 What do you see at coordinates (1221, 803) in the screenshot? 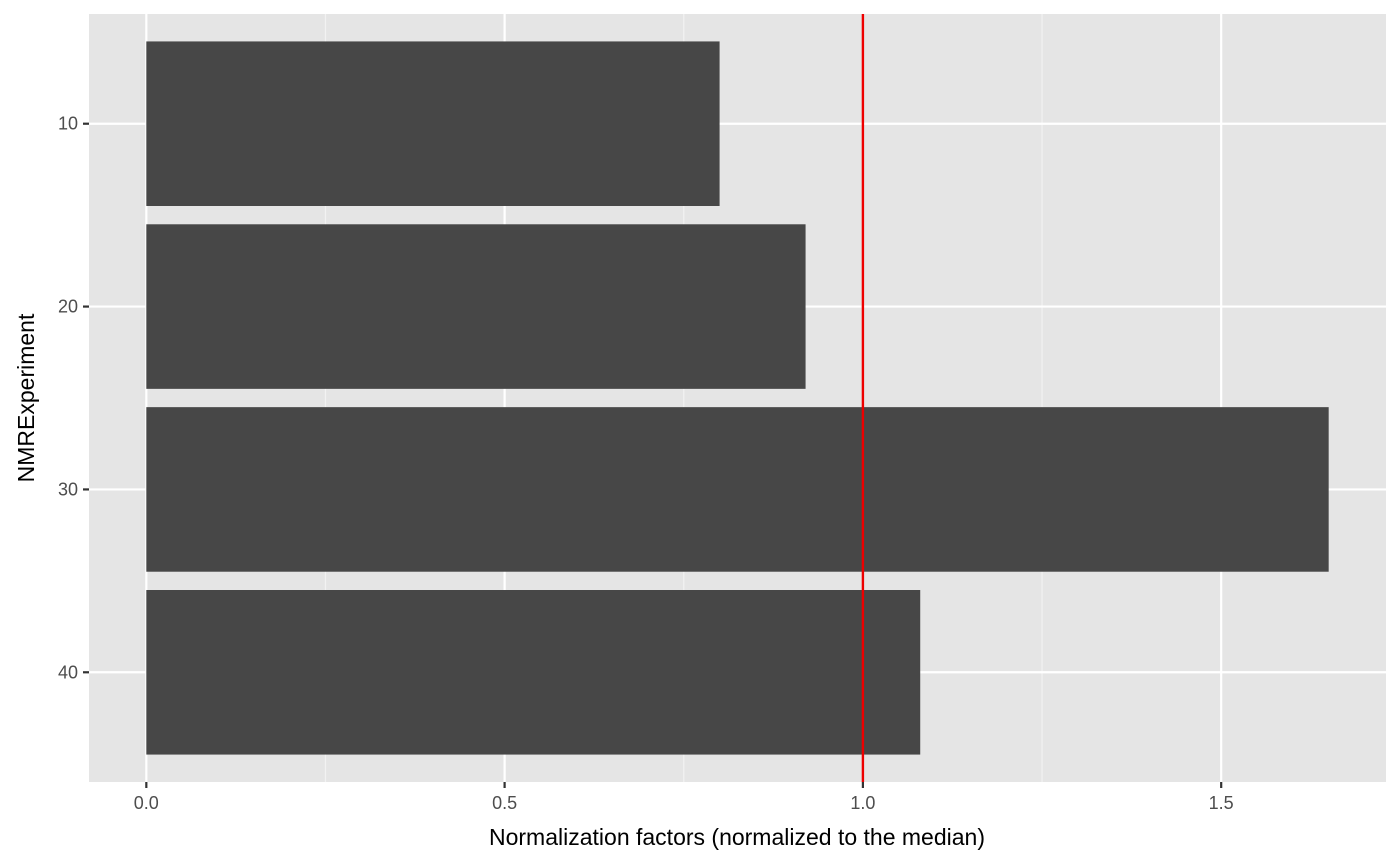
I see `x-tick-label: 1.5` at bounding box center [1221, 803].